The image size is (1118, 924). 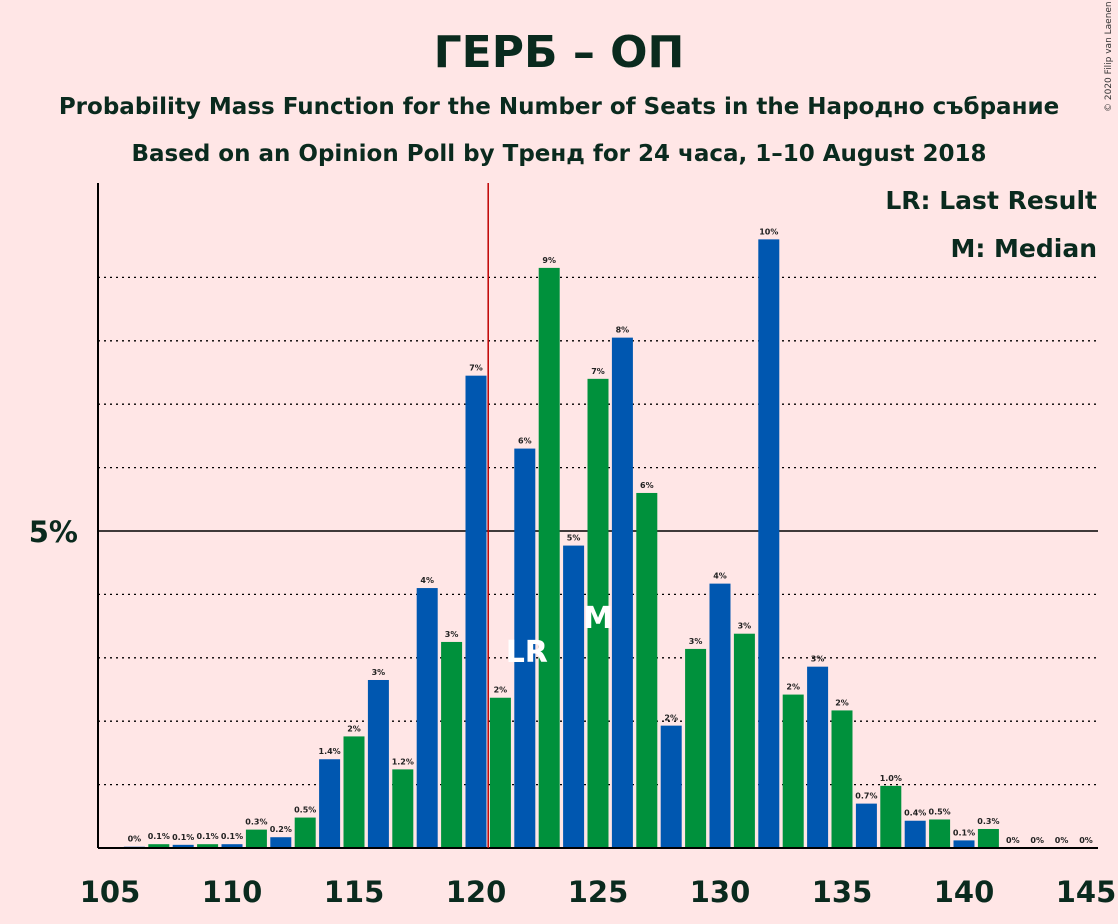 I want to click on bar-label-seat-142: 0%, so click(x=1013, y=840).